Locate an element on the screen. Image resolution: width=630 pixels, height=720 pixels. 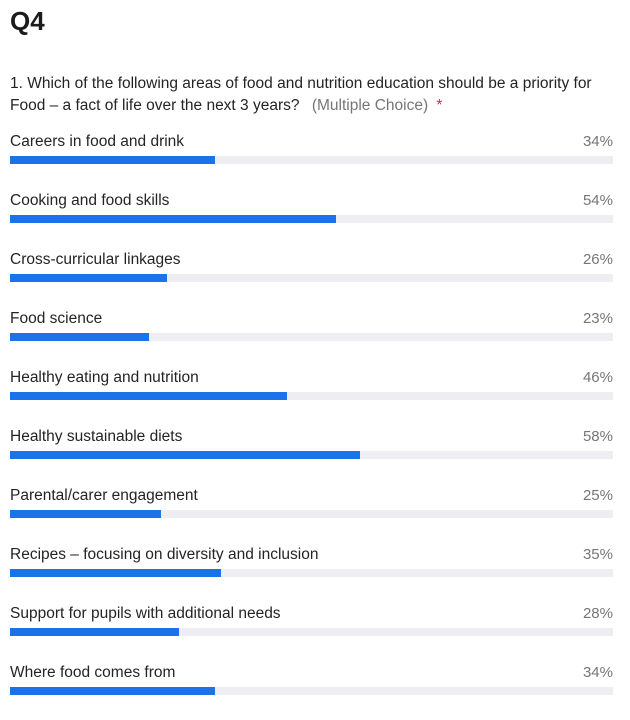
bar-label: Support for pupils with additional needs is located at coordinates (145, 613).